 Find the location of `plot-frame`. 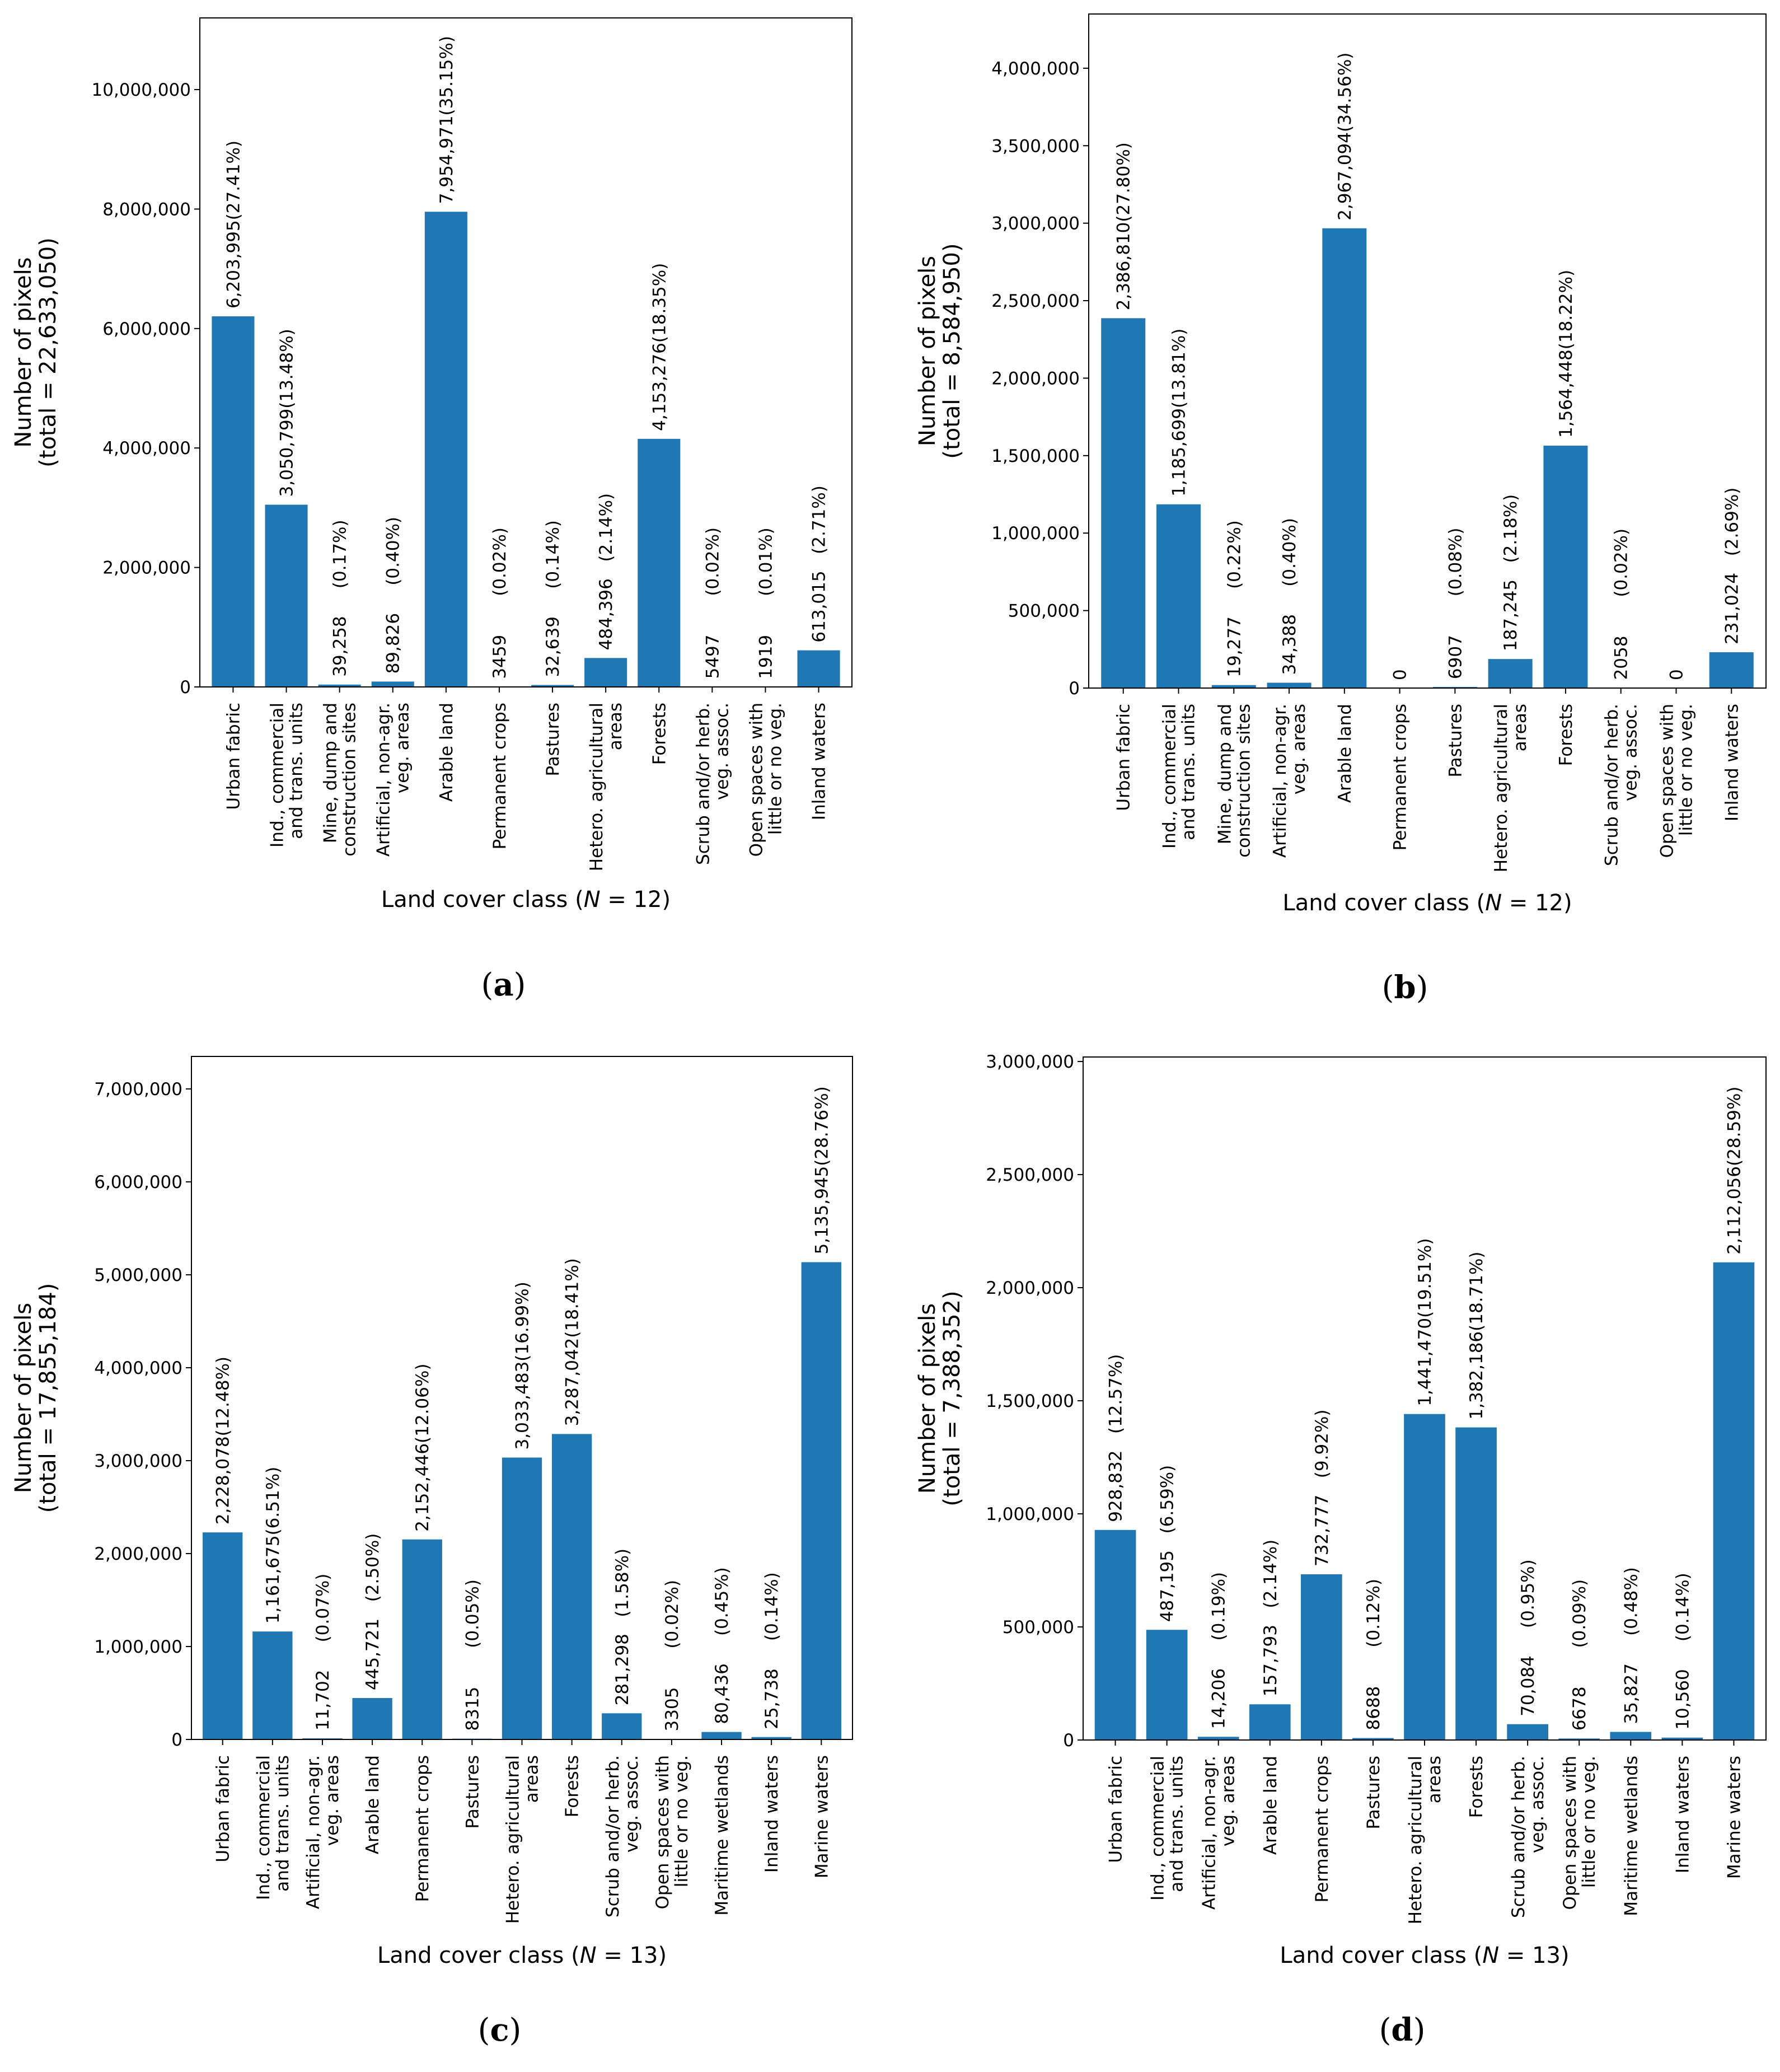

plot-frame is located at coordinates (1427, 351).